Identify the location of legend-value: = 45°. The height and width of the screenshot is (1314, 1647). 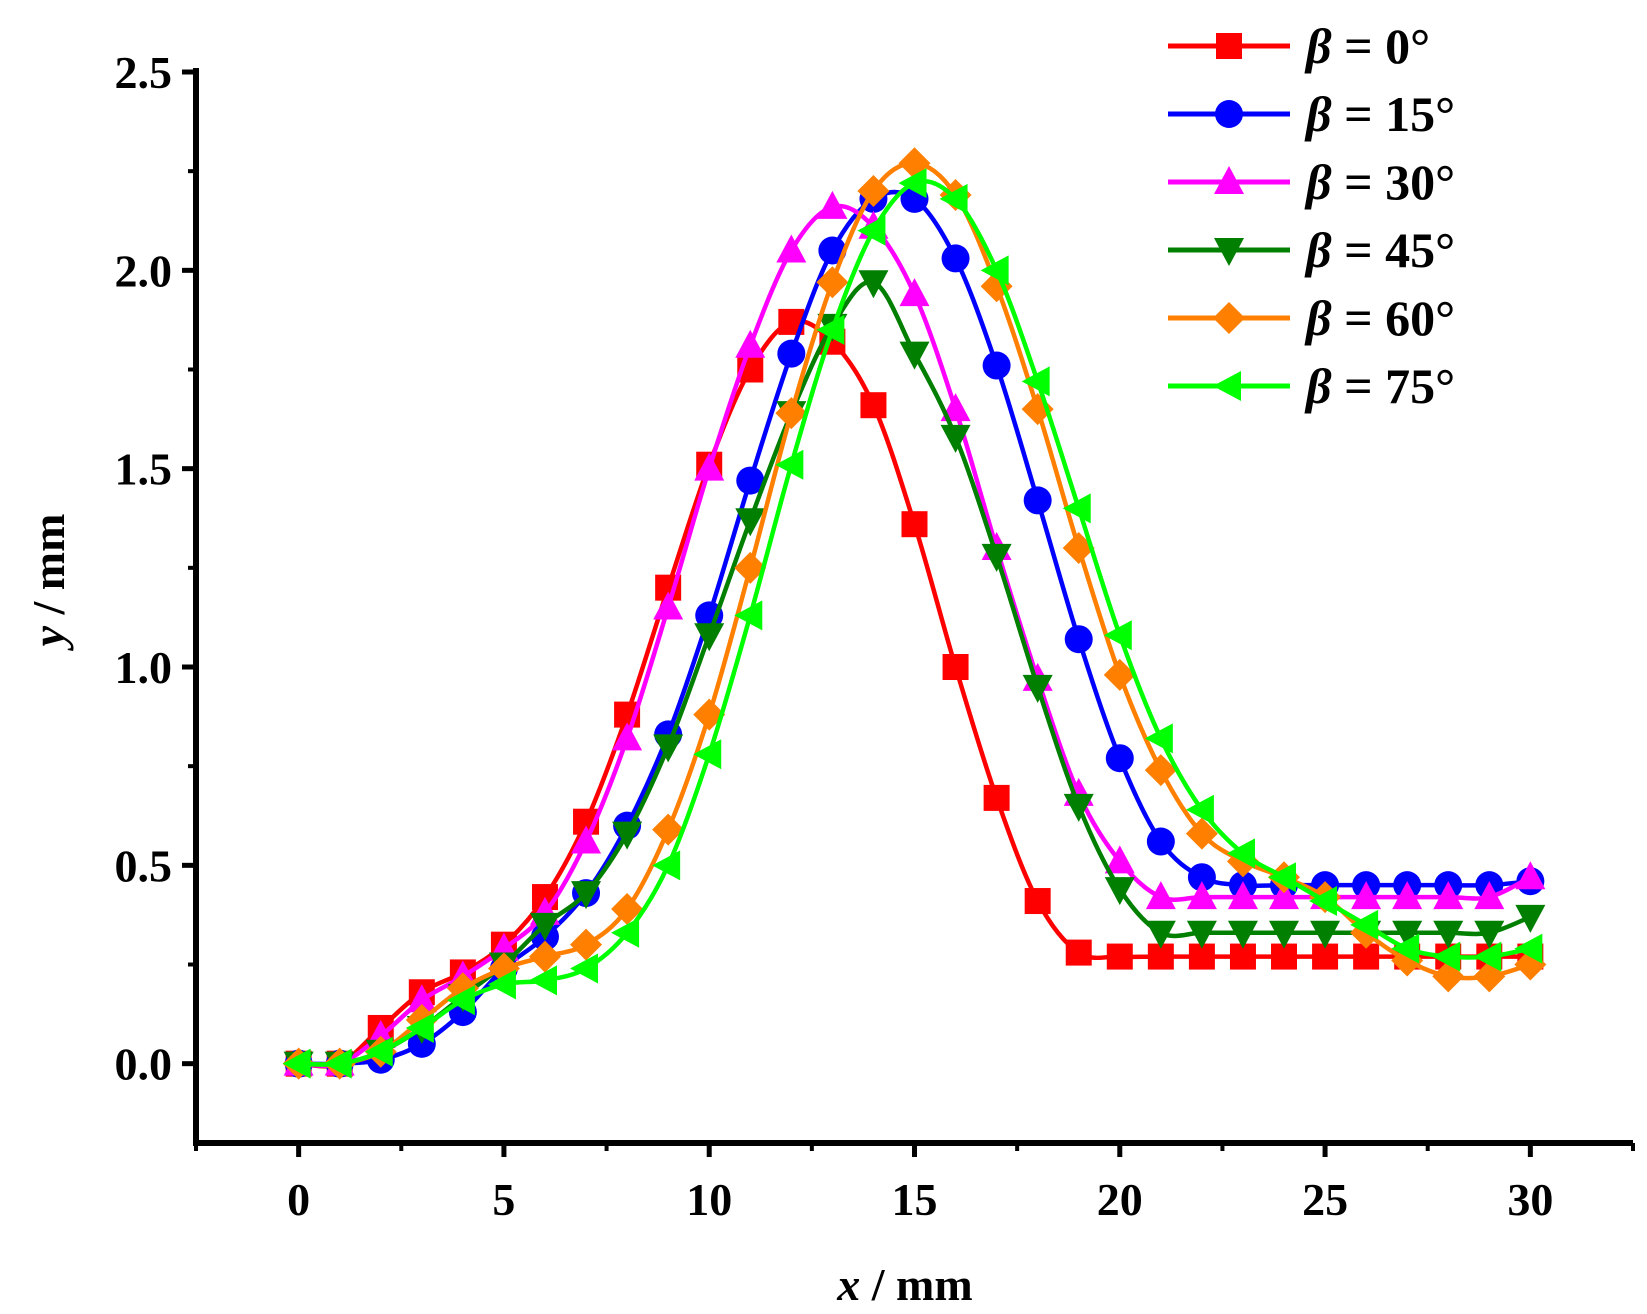
(1394, 250).